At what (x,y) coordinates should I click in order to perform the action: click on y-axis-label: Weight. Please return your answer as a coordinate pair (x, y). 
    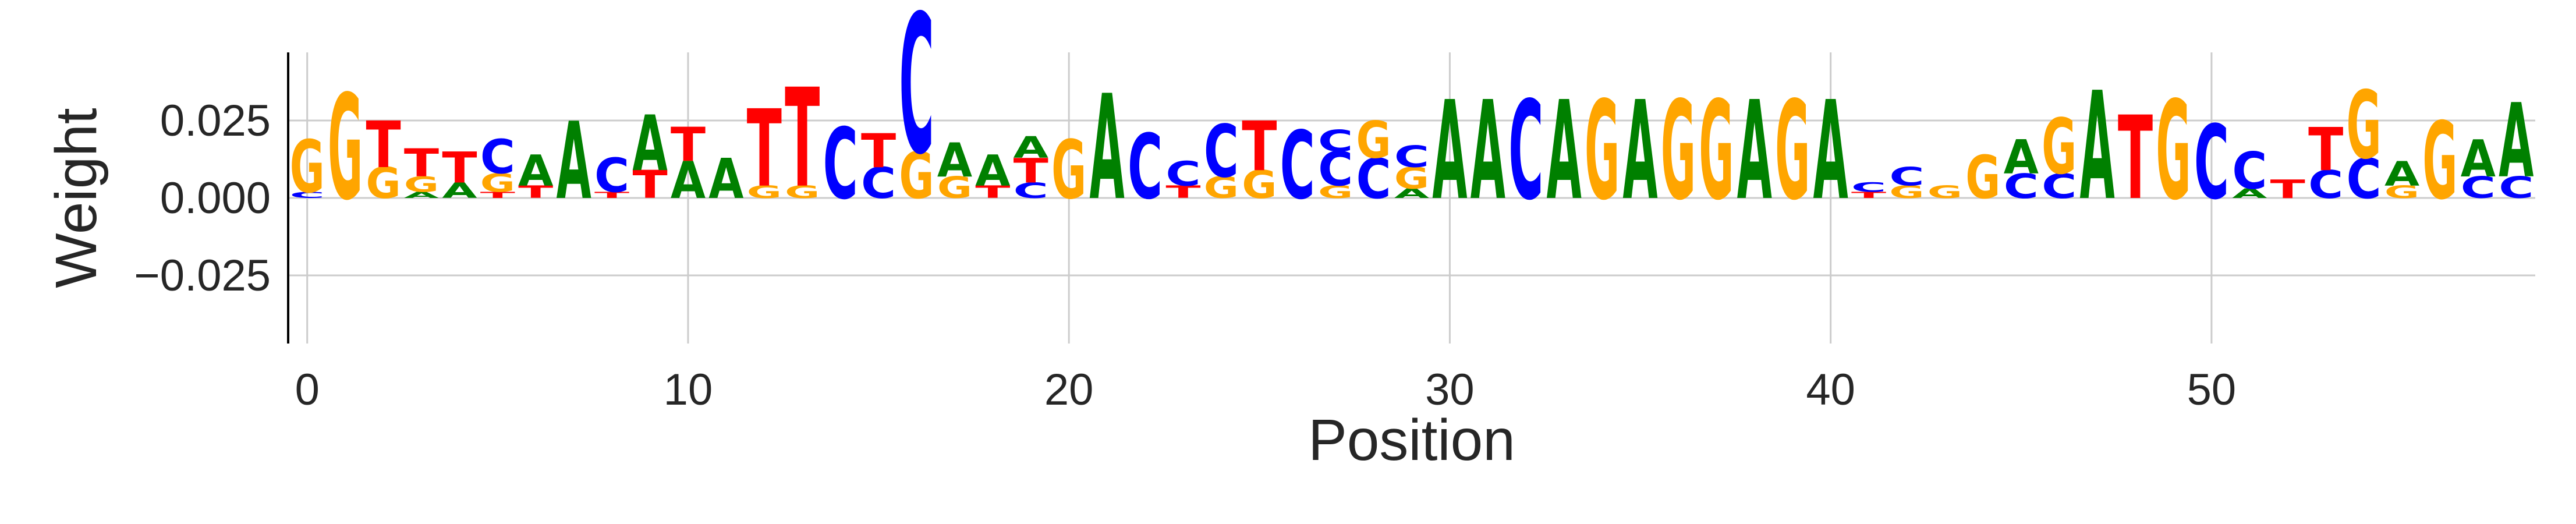
    Looking at the image, I should click on (76, 198).